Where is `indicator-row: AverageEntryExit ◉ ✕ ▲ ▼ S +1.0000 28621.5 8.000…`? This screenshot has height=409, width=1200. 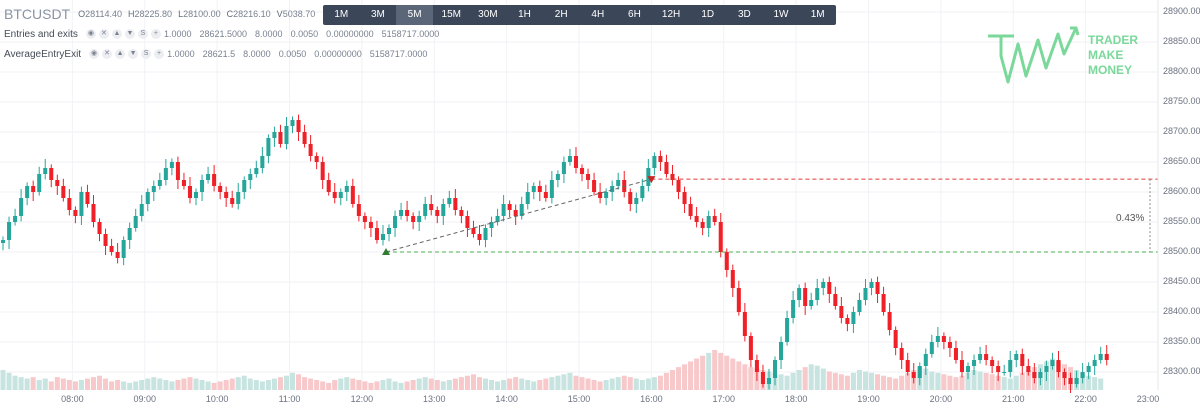
indicator-row: AverageEntryExit ◉ ✕ ▲ ▼ S +1.0000 28621.5 8.000… is located at coordinates (225, 54).